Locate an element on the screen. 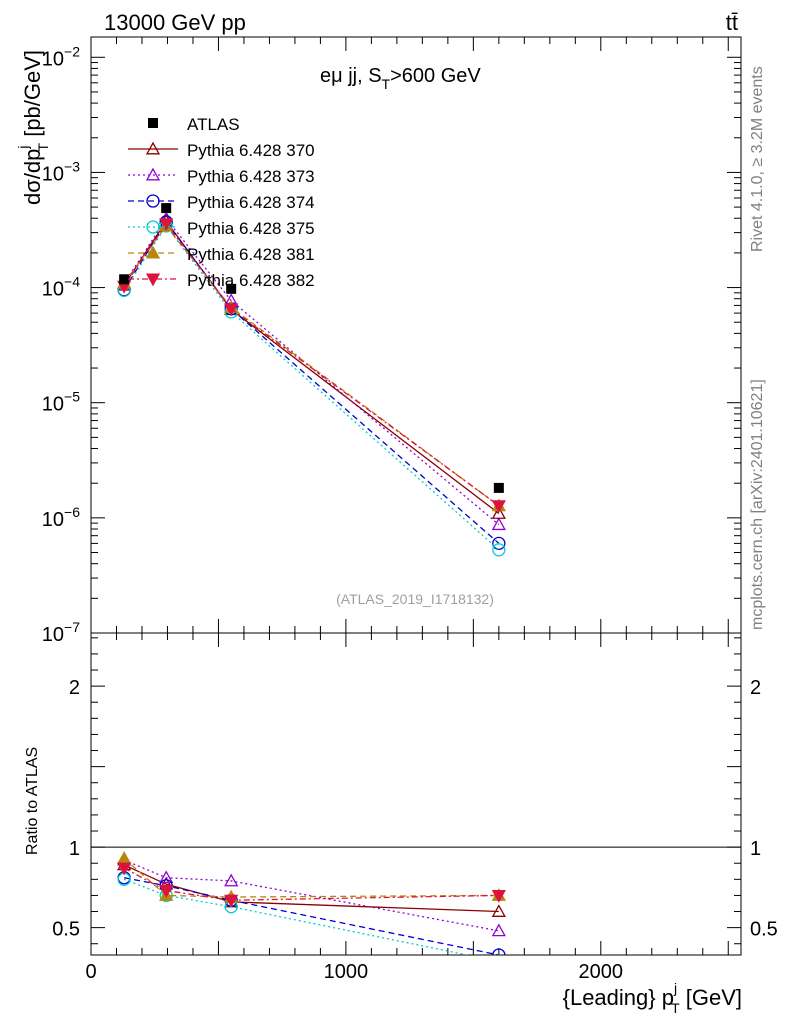 The image size is (786, 1024). legend-item: Pythia 6.428 375 is located at coordinates (221, 228).